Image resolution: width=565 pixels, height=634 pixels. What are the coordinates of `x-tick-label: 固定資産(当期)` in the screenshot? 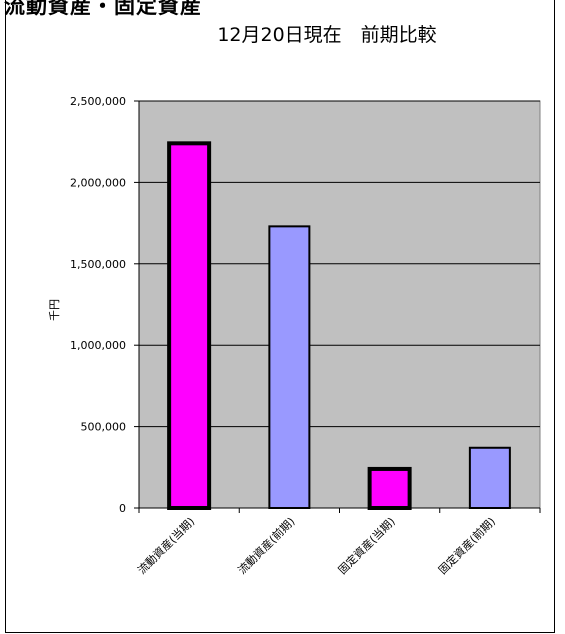 It's located at (366, 545).